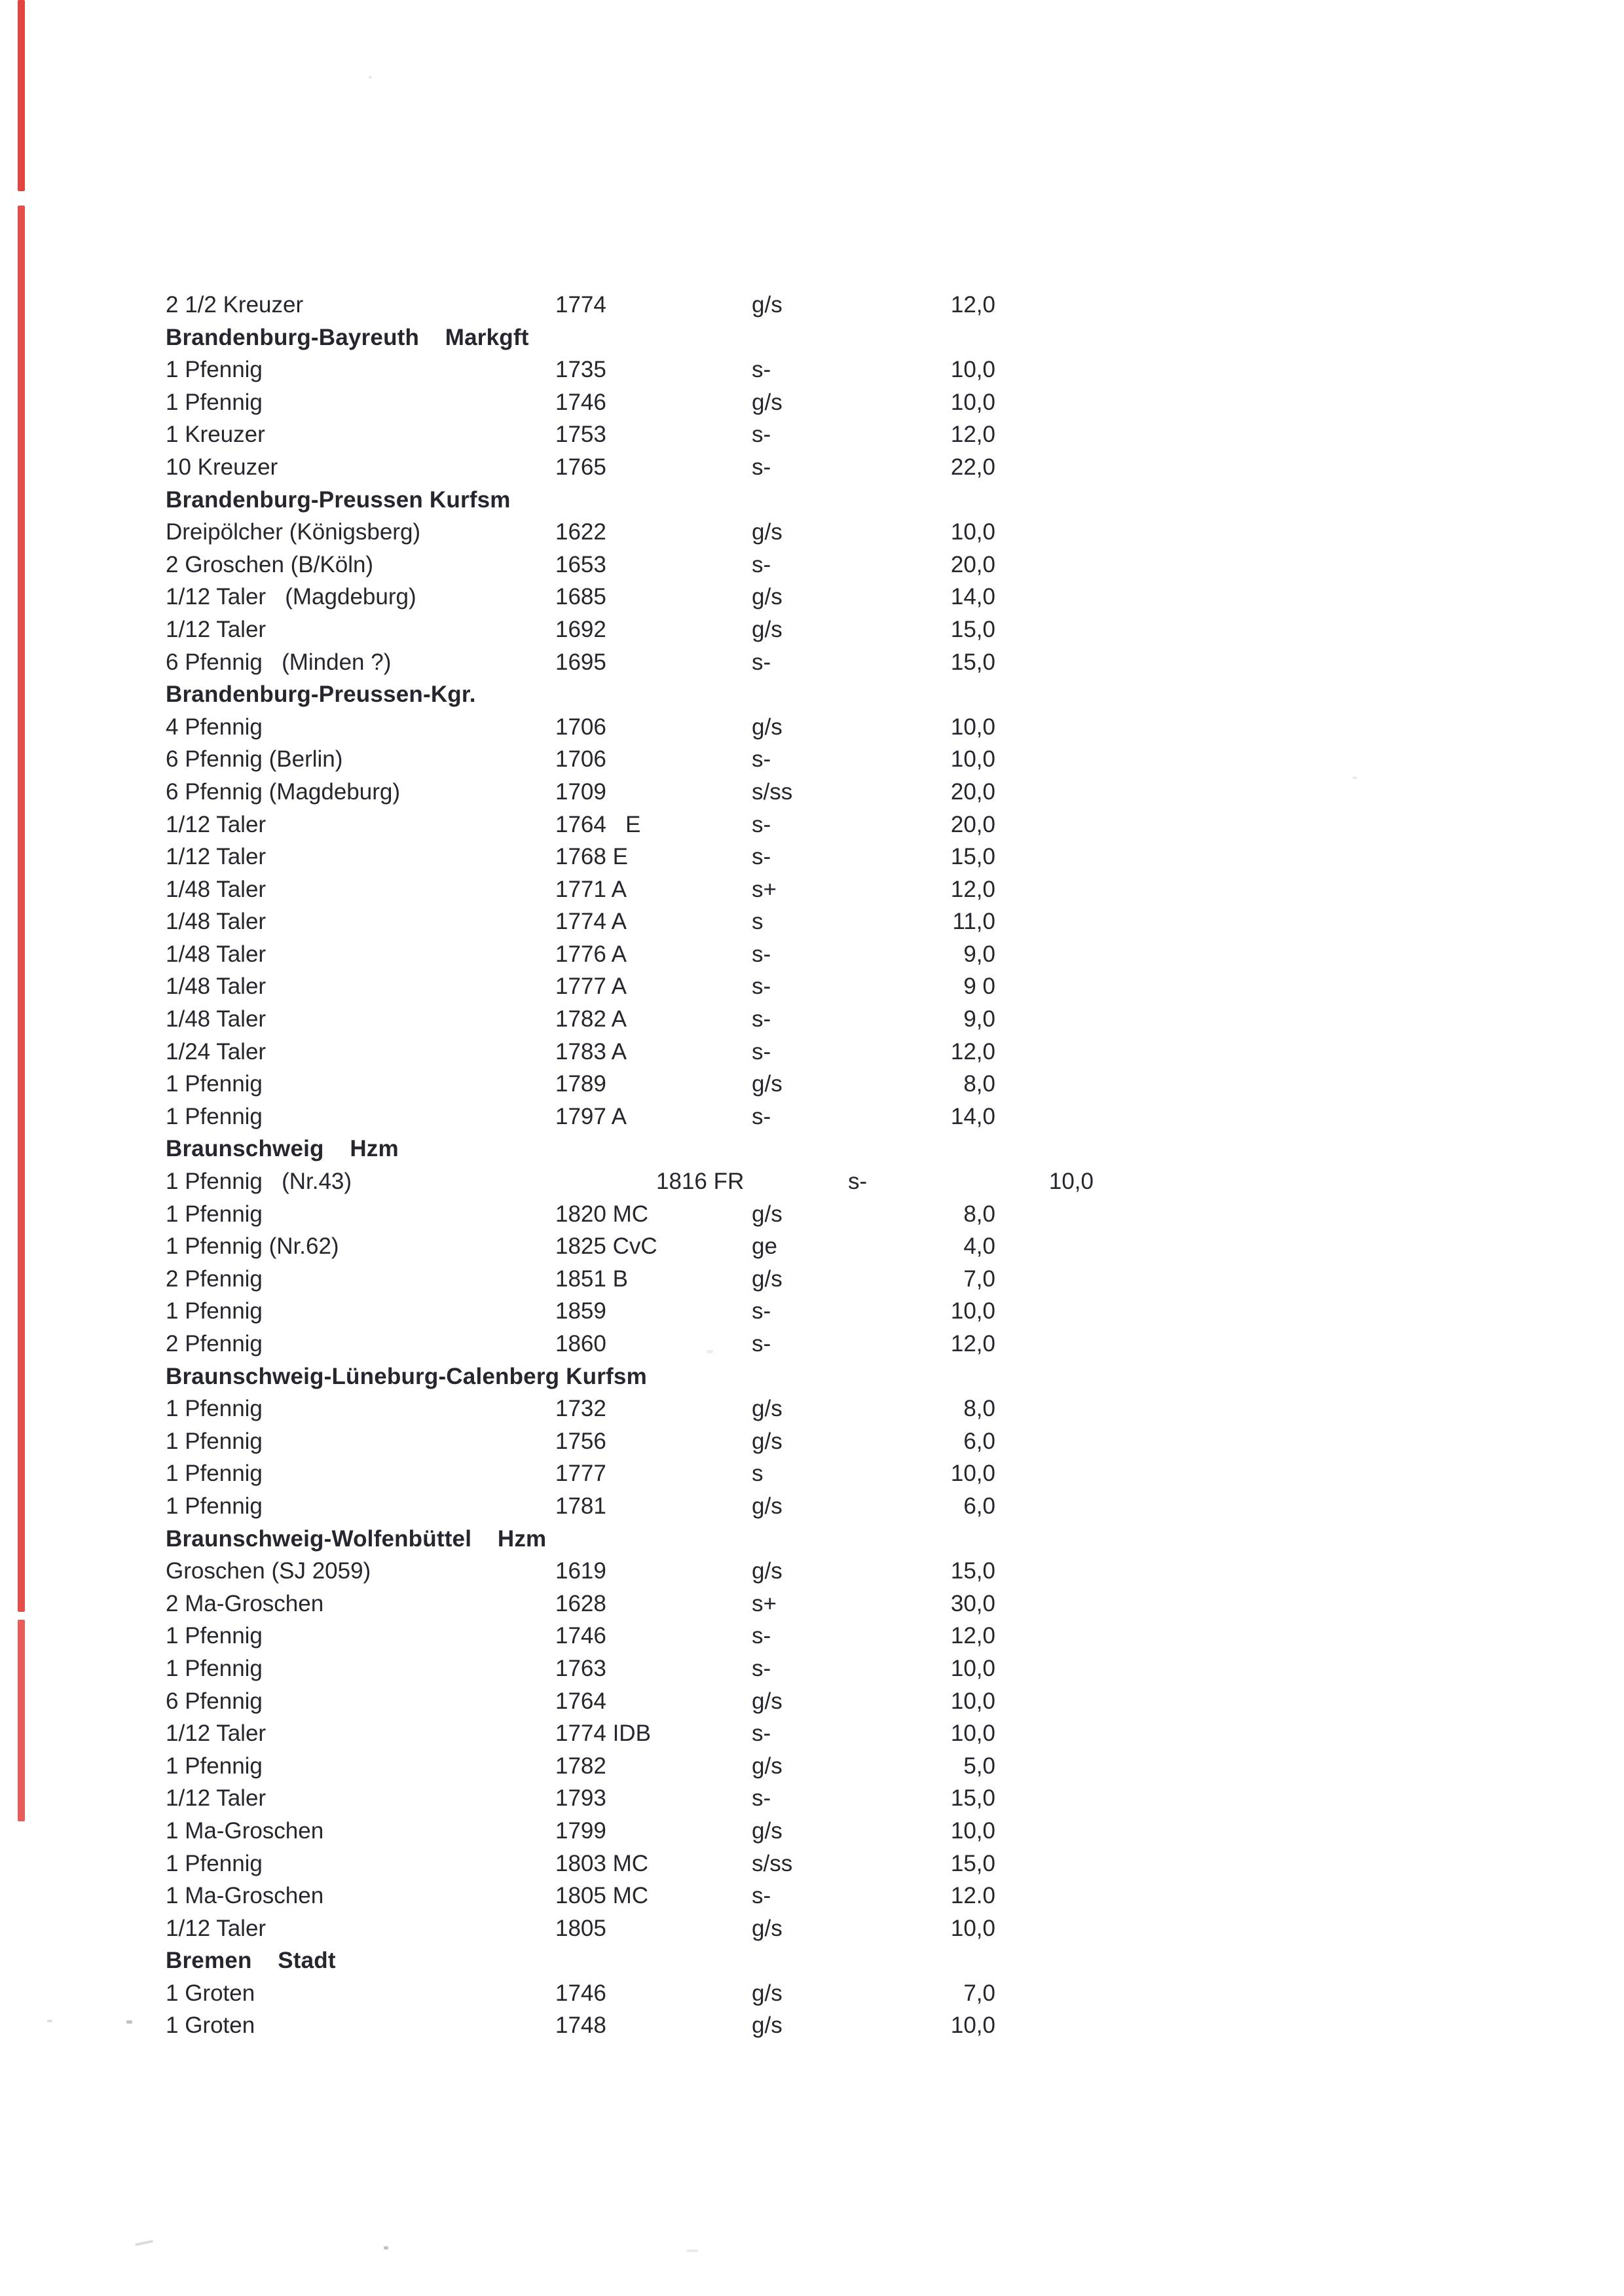 This screenshot has height=2296, width=1624. What do you see at coordinates (591, 987) in the screenshot?
I see `row-year: 1777 A` at bounding box center [591, 987].